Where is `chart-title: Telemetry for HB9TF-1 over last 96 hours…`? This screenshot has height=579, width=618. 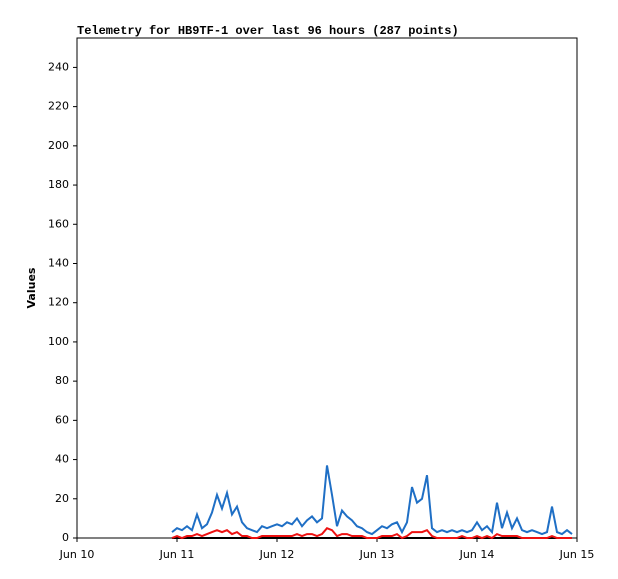
chart-title: Telemetry for HB9TF-1 over last 96 hours… is located at coordinates (268, 31).